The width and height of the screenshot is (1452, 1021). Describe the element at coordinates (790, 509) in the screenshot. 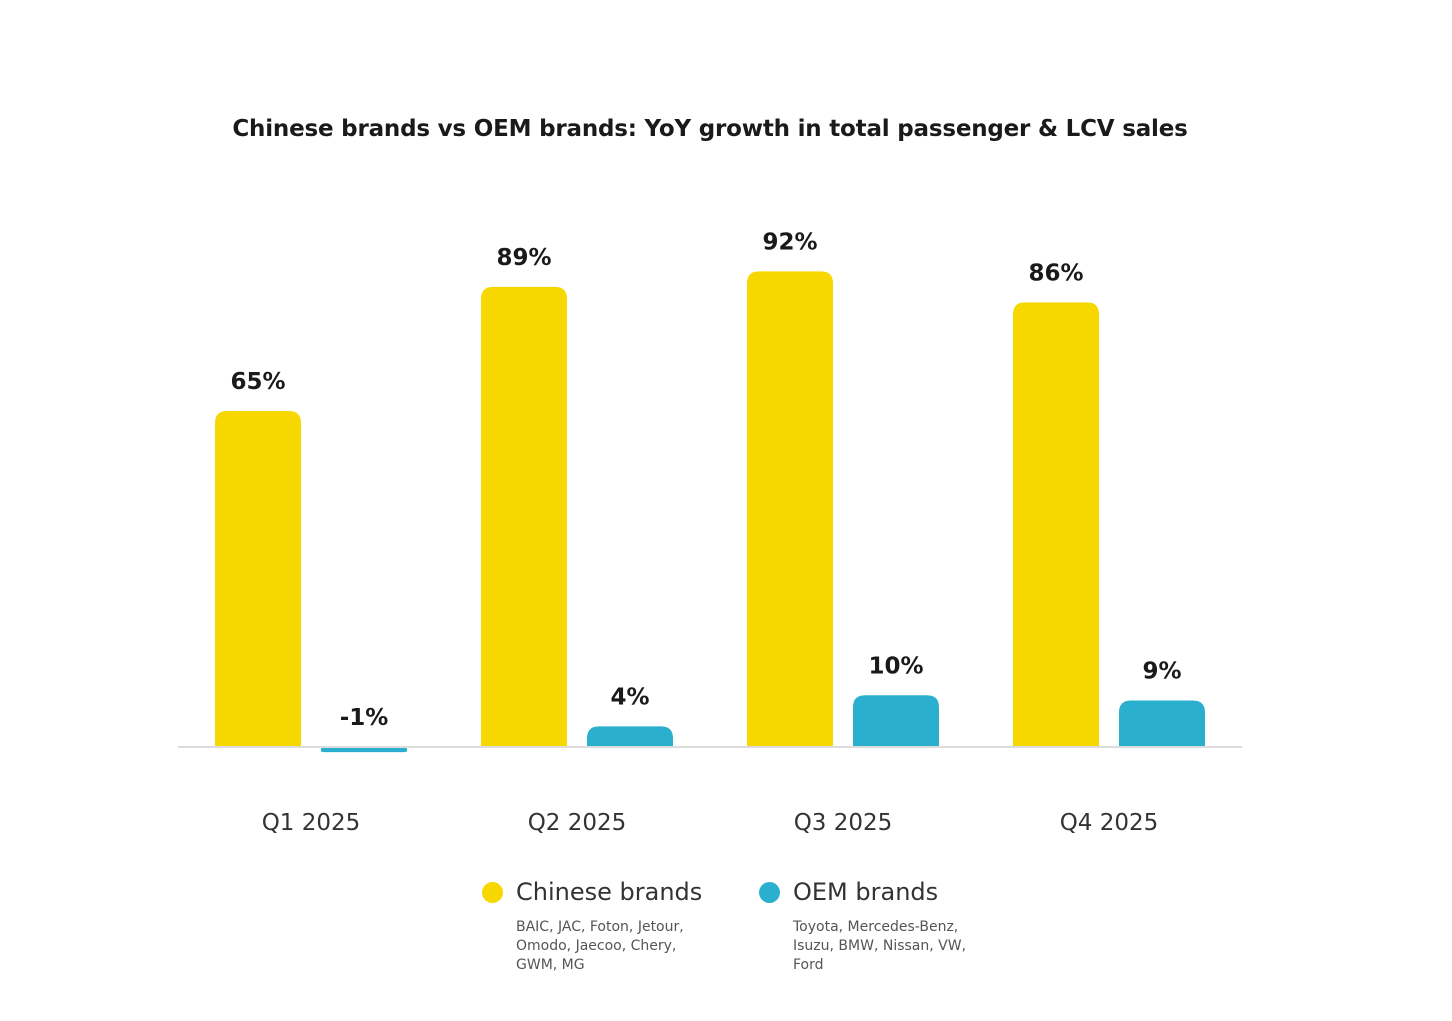

I see `bar-chinese-q3` at that location.